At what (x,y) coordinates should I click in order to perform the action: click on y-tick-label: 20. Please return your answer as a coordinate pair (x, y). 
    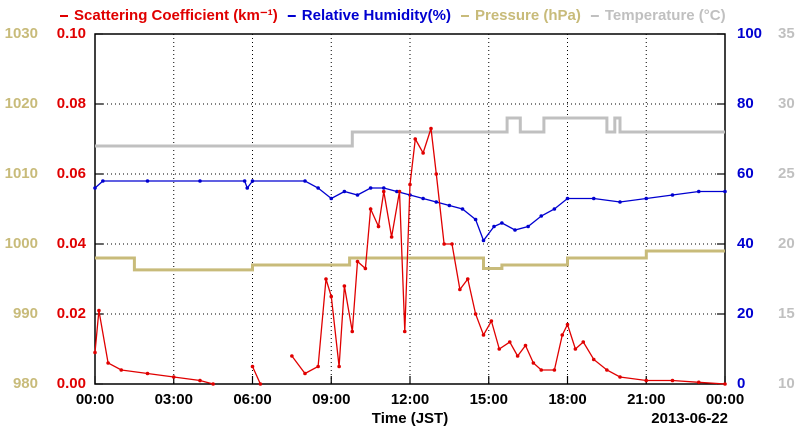
    Looking at the image, I should click on (745, 313).